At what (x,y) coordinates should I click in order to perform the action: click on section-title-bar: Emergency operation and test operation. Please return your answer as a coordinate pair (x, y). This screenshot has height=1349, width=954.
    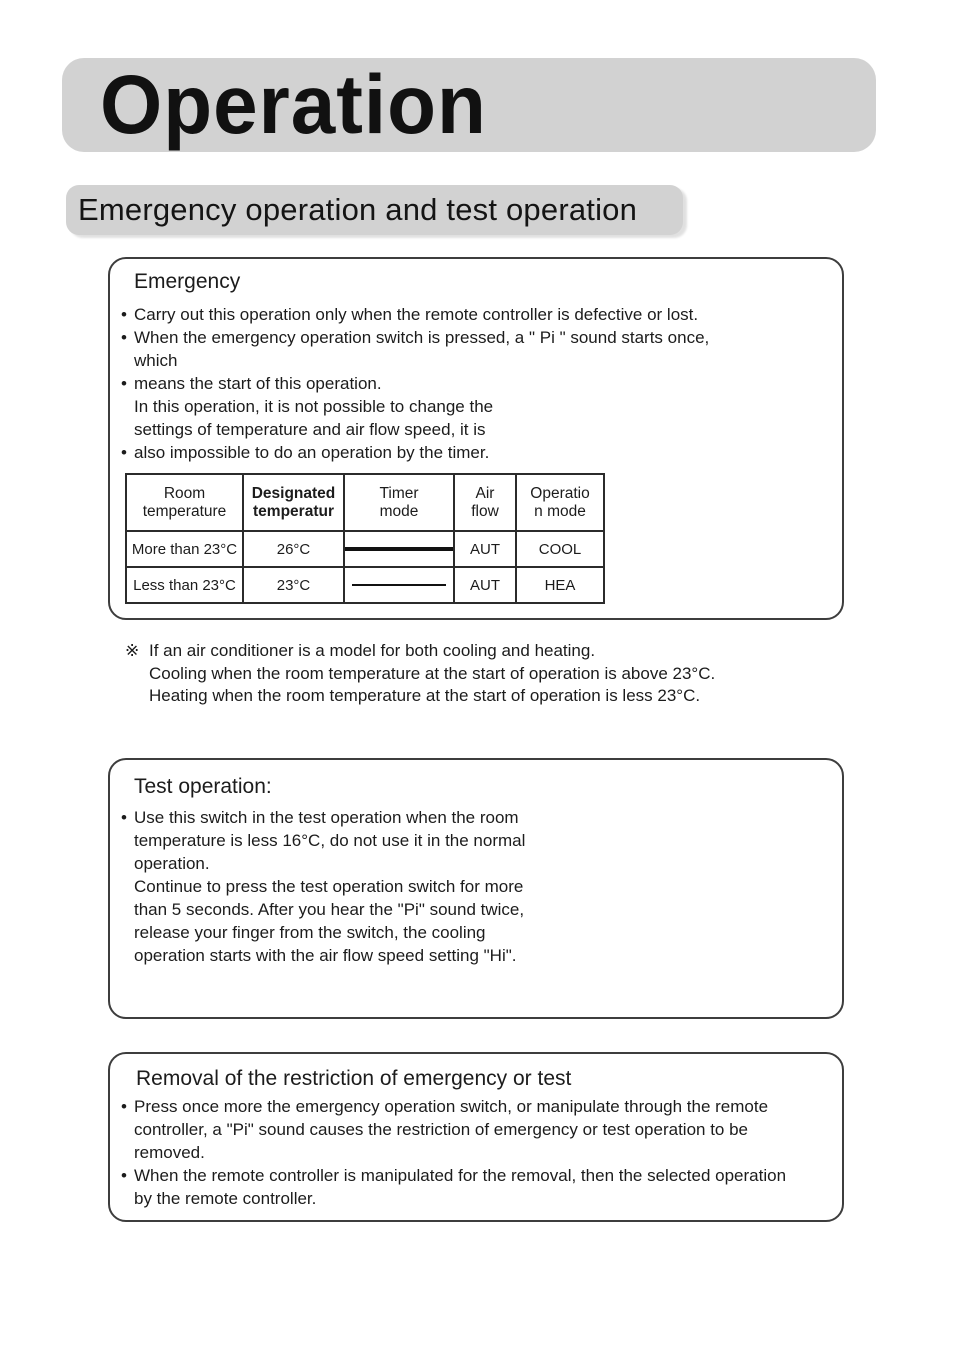
    Looking at the image, I should click on (374, 210).